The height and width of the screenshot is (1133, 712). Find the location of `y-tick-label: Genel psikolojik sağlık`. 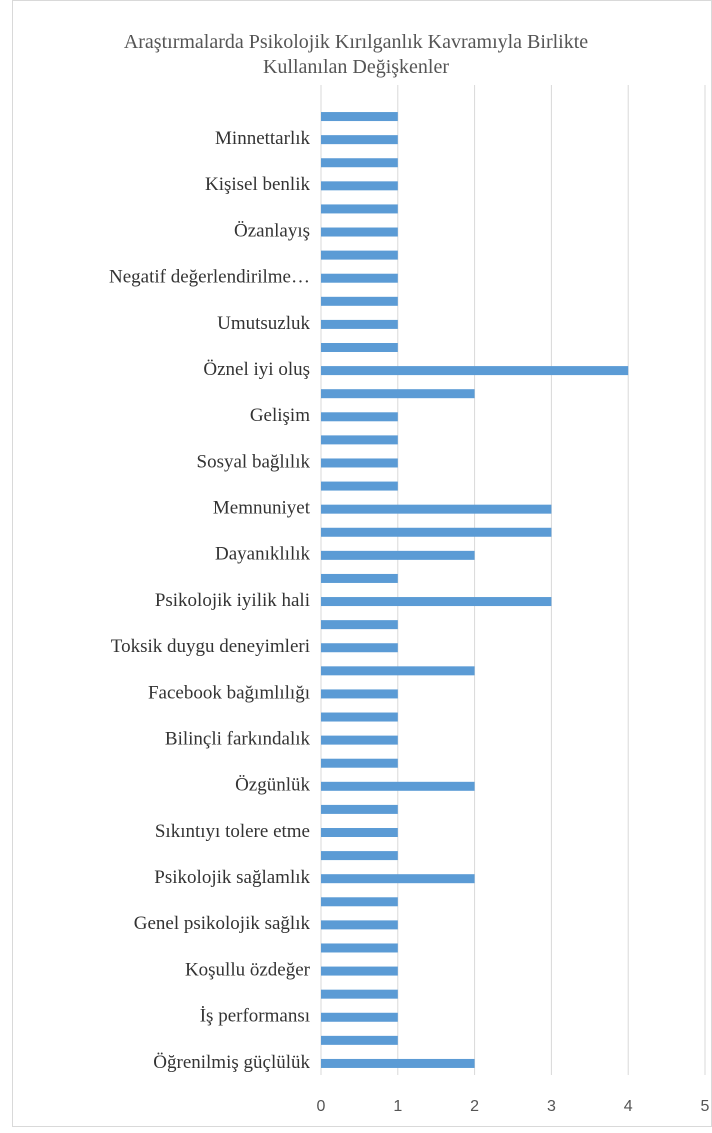

y-tick-label: Genel psikolojik sağlık is located at coordinates (222, 923).